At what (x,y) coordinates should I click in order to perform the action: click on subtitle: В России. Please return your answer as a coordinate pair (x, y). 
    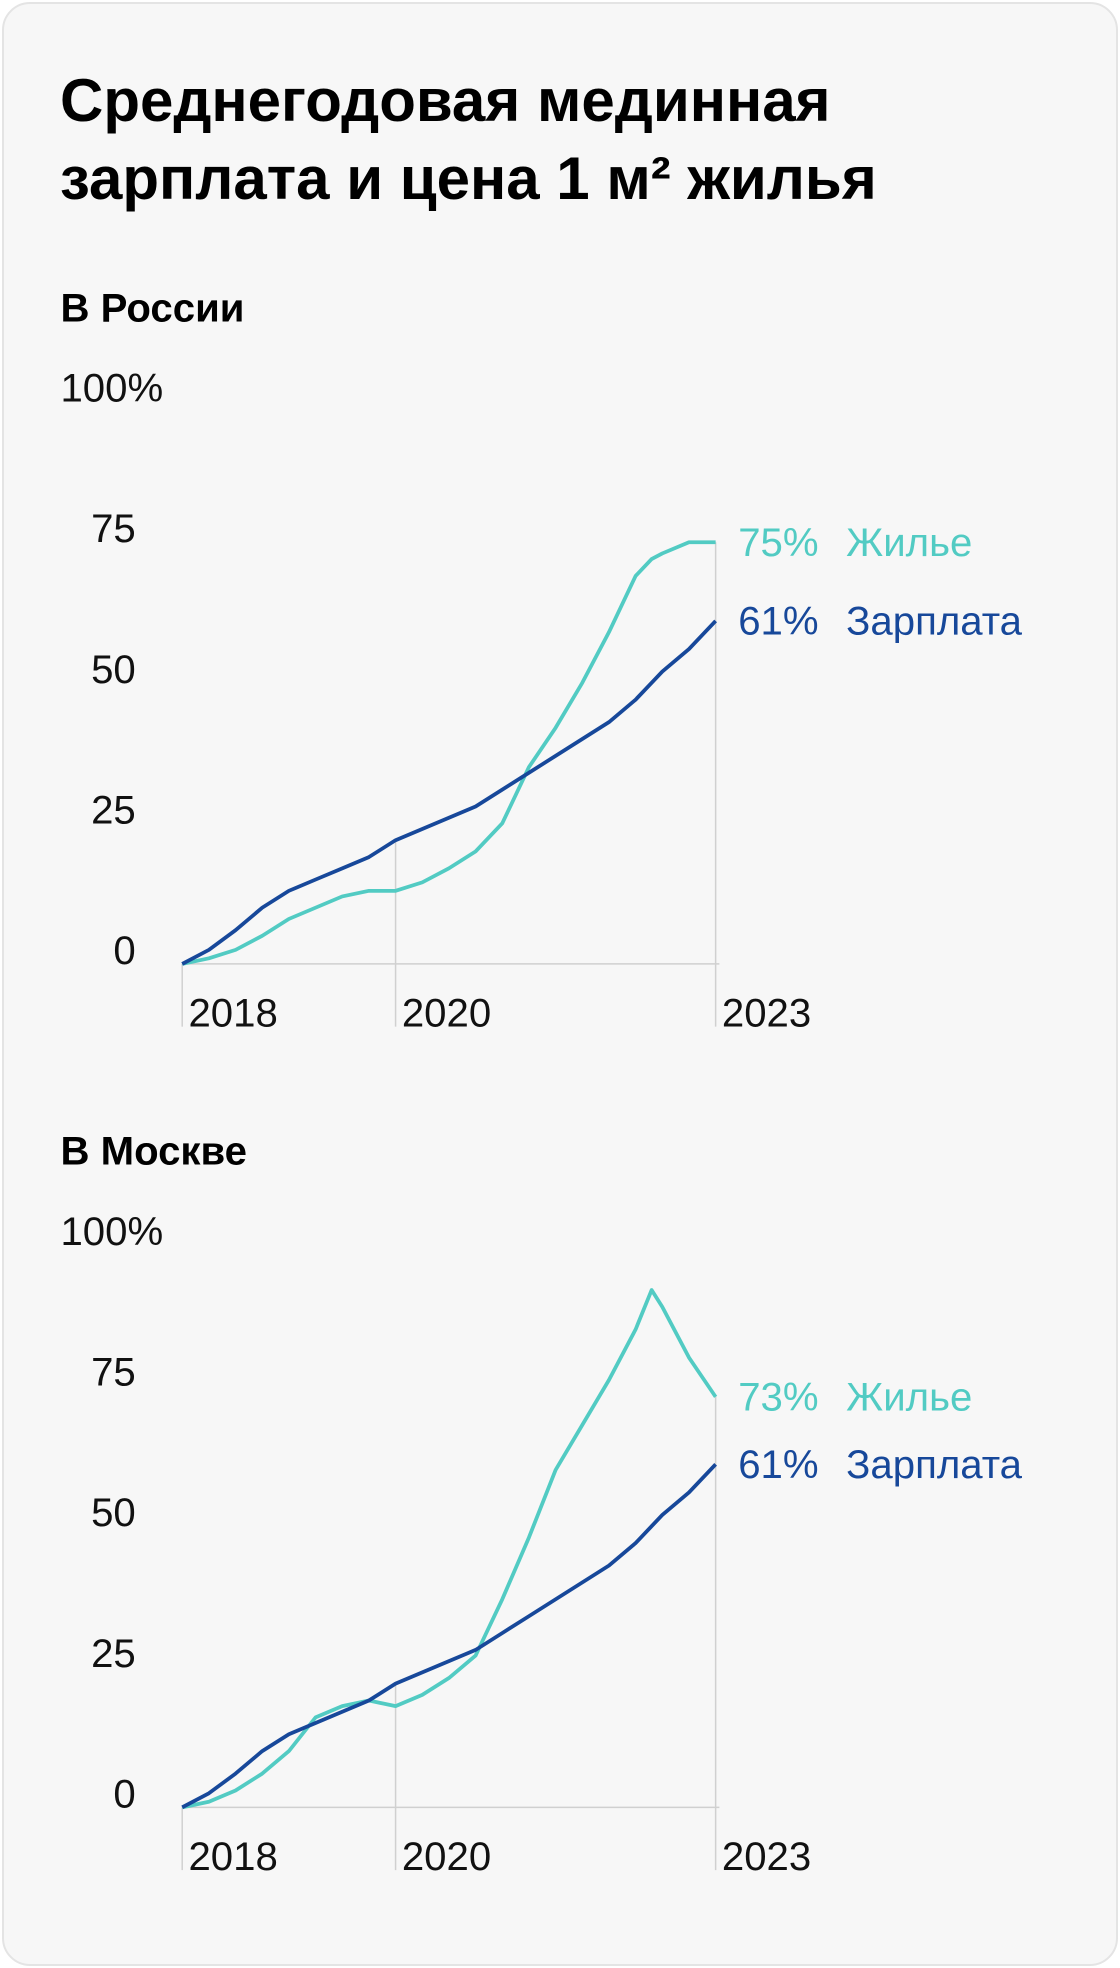
    Looking at the image, I should click on (152, 307).